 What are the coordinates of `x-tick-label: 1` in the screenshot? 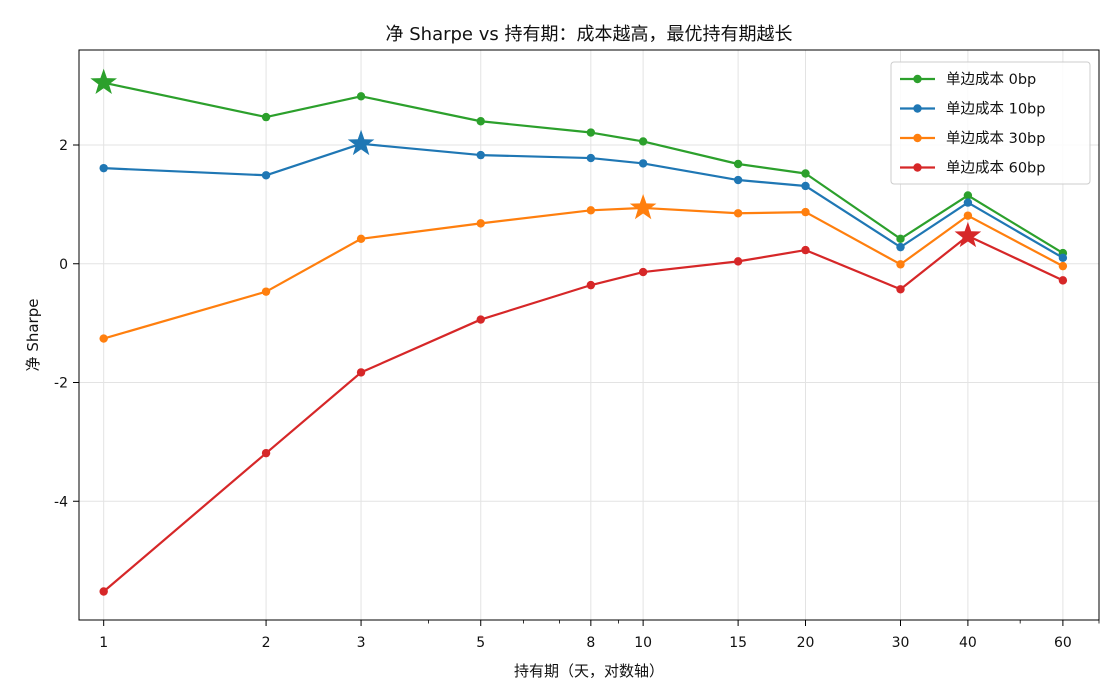 It's located at (103, 643).